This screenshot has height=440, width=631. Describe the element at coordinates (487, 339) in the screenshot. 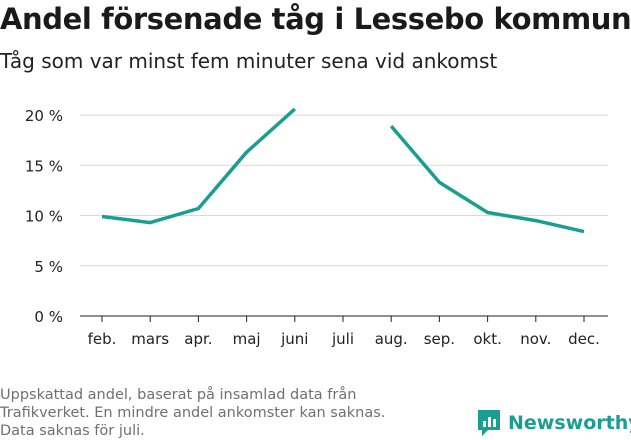

I see `x-tick-label: okt.` at that location.